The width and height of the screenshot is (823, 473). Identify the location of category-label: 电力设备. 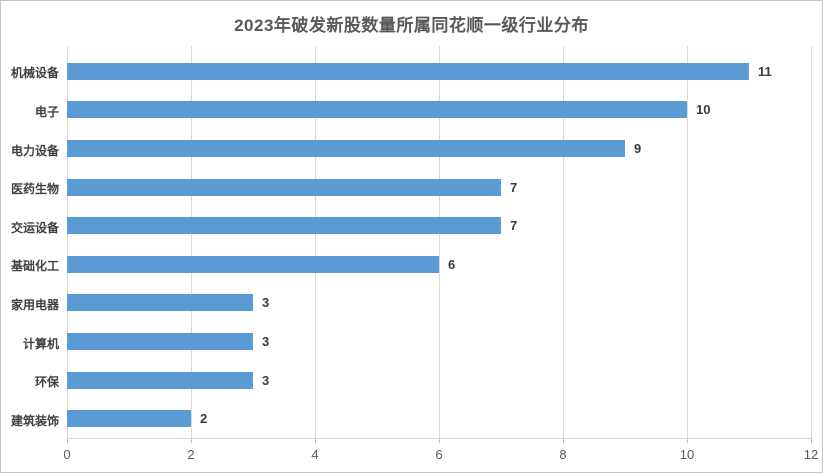
(34, 150).